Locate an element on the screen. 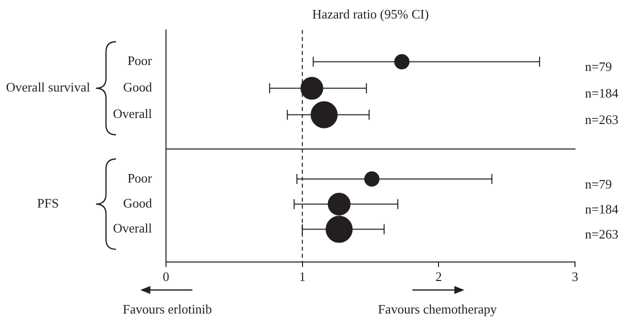 Image resolution: width=640 pixels, height=327 pixels. x-tick-label: 1 is located at coordinates (302, 276).